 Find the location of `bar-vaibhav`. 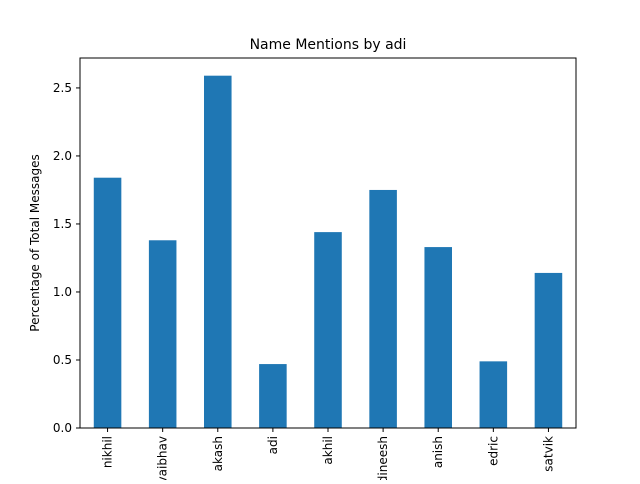

bar-vaibhav is located at coordinates (162, 334).